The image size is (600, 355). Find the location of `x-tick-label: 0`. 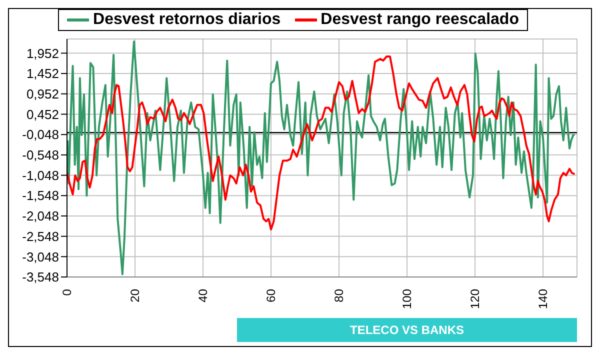

x-tick-label: 0 is located at coordinates (67, 292).